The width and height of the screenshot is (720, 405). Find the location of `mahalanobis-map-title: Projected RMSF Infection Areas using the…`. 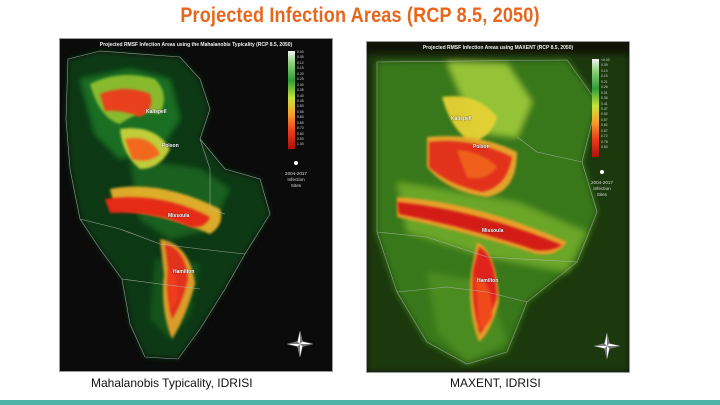

mahalanobis-map-title: Projected RMSF Infection Areas using the… is located at coordinates (196, 45).